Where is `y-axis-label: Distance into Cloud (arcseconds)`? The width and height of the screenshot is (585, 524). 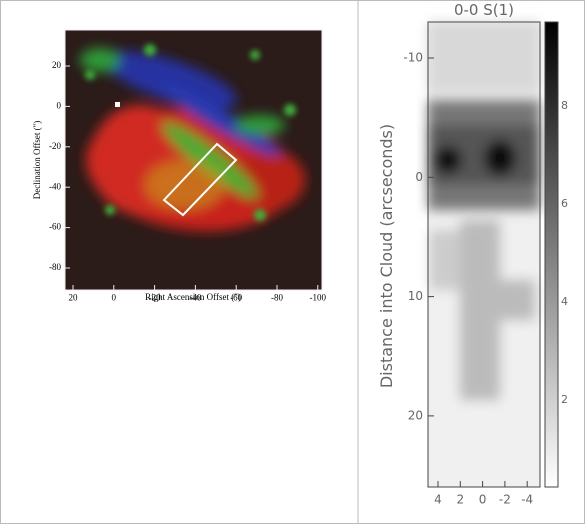
y-axis-label: Distance into Cloud (arcseconds) is located at coordinates (386, 256).